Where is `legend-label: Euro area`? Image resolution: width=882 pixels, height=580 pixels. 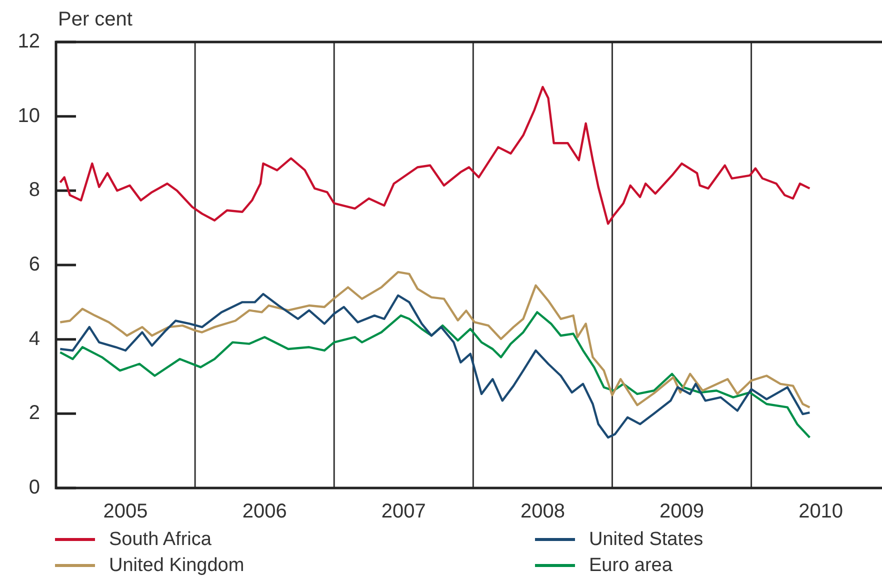
legend-label: Euro area is located at coordinates (630, 565).